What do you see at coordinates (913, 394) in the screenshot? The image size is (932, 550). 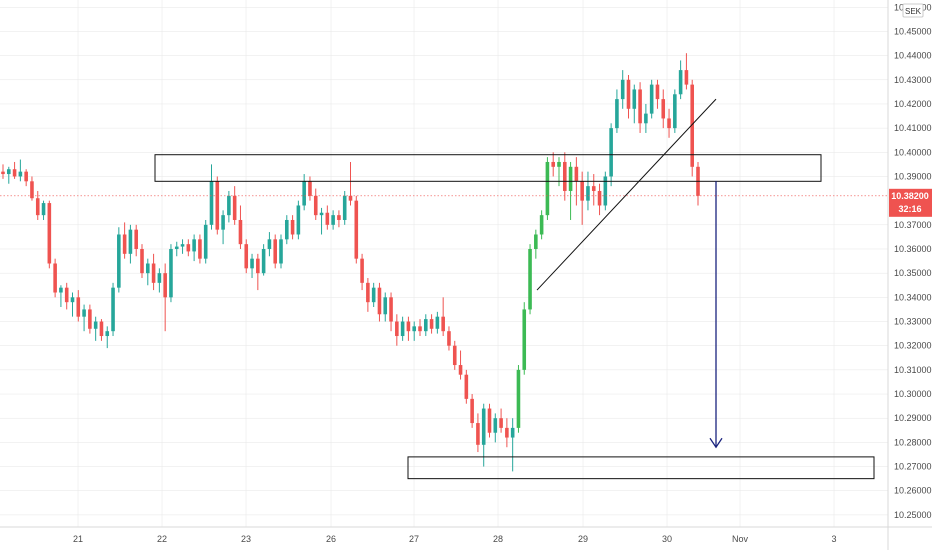 I see `y-tick-label: 10.30000` at bounding box center [913, 394].